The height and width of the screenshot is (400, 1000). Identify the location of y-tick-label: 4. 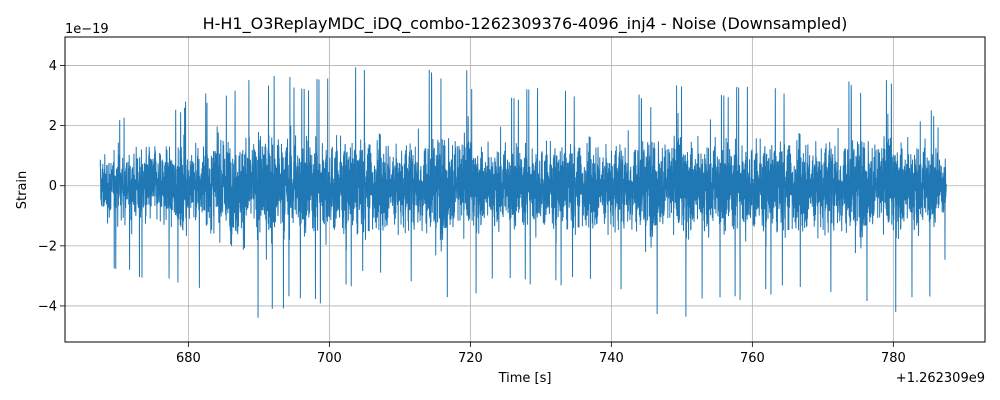
(53, 66).